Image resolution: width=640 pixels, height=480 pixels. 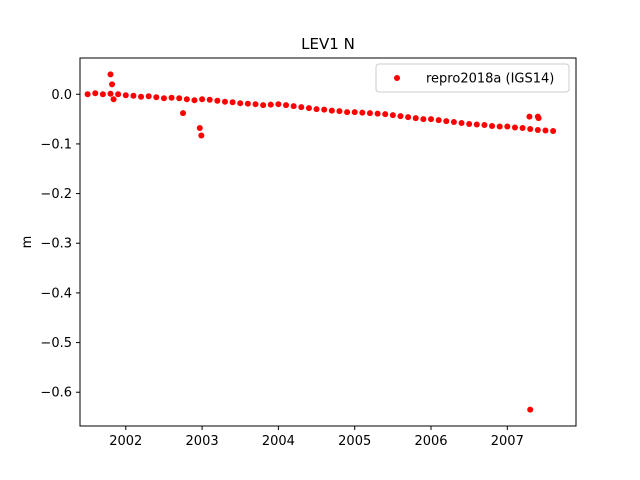 I want to click on legend-box, so click(x=472, y=78).